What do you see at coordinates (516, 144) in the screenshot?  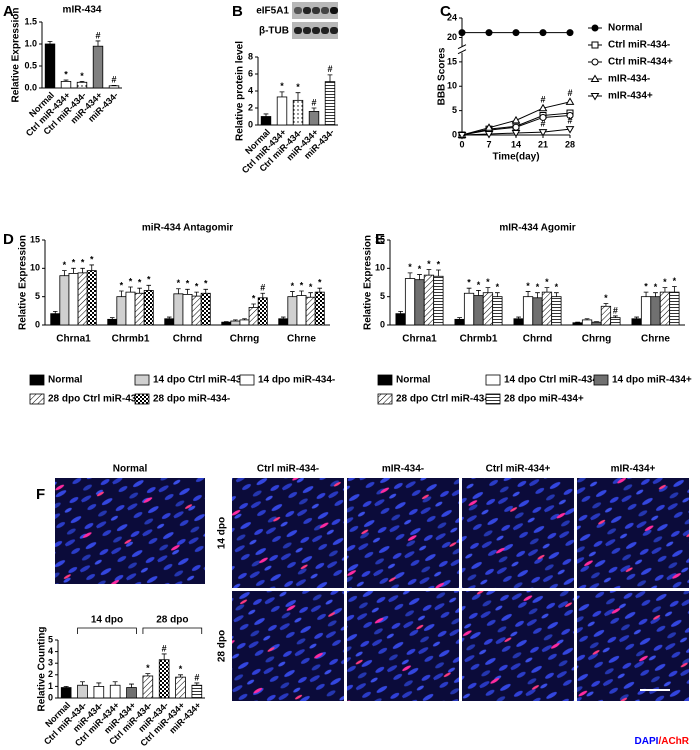 I see `x-tick-label: 14` at bounding box center [516, 144].